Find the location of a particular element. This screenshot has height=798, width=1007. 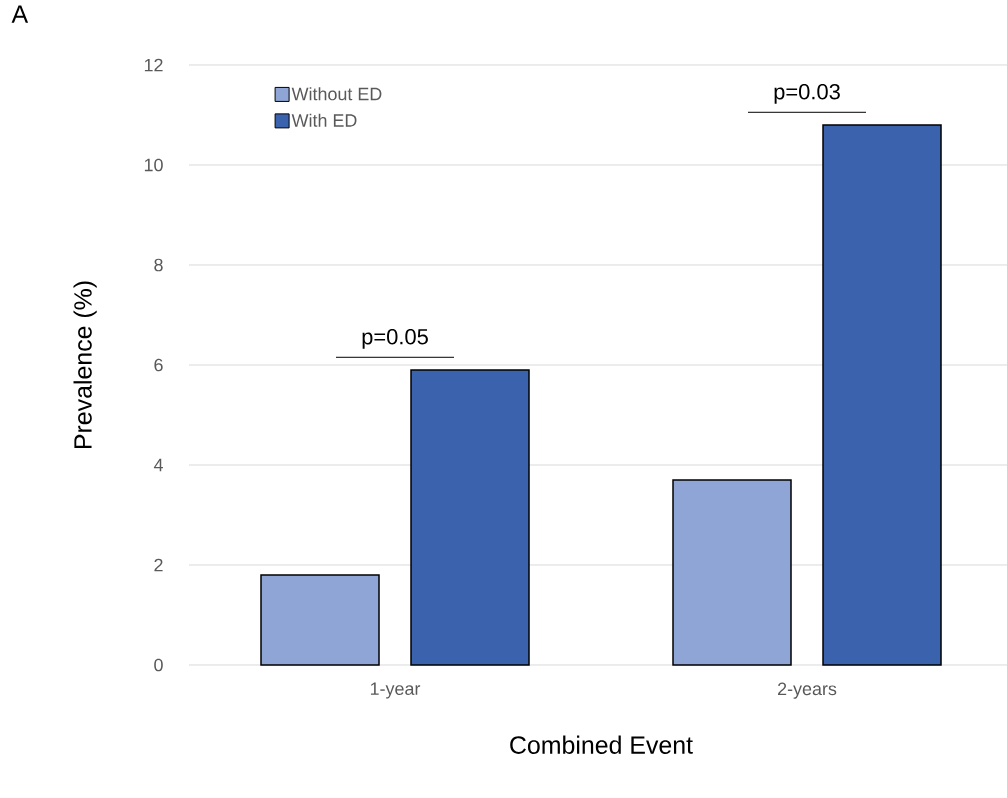

y-tick-label: 10 is located at coordinates (153, 165).